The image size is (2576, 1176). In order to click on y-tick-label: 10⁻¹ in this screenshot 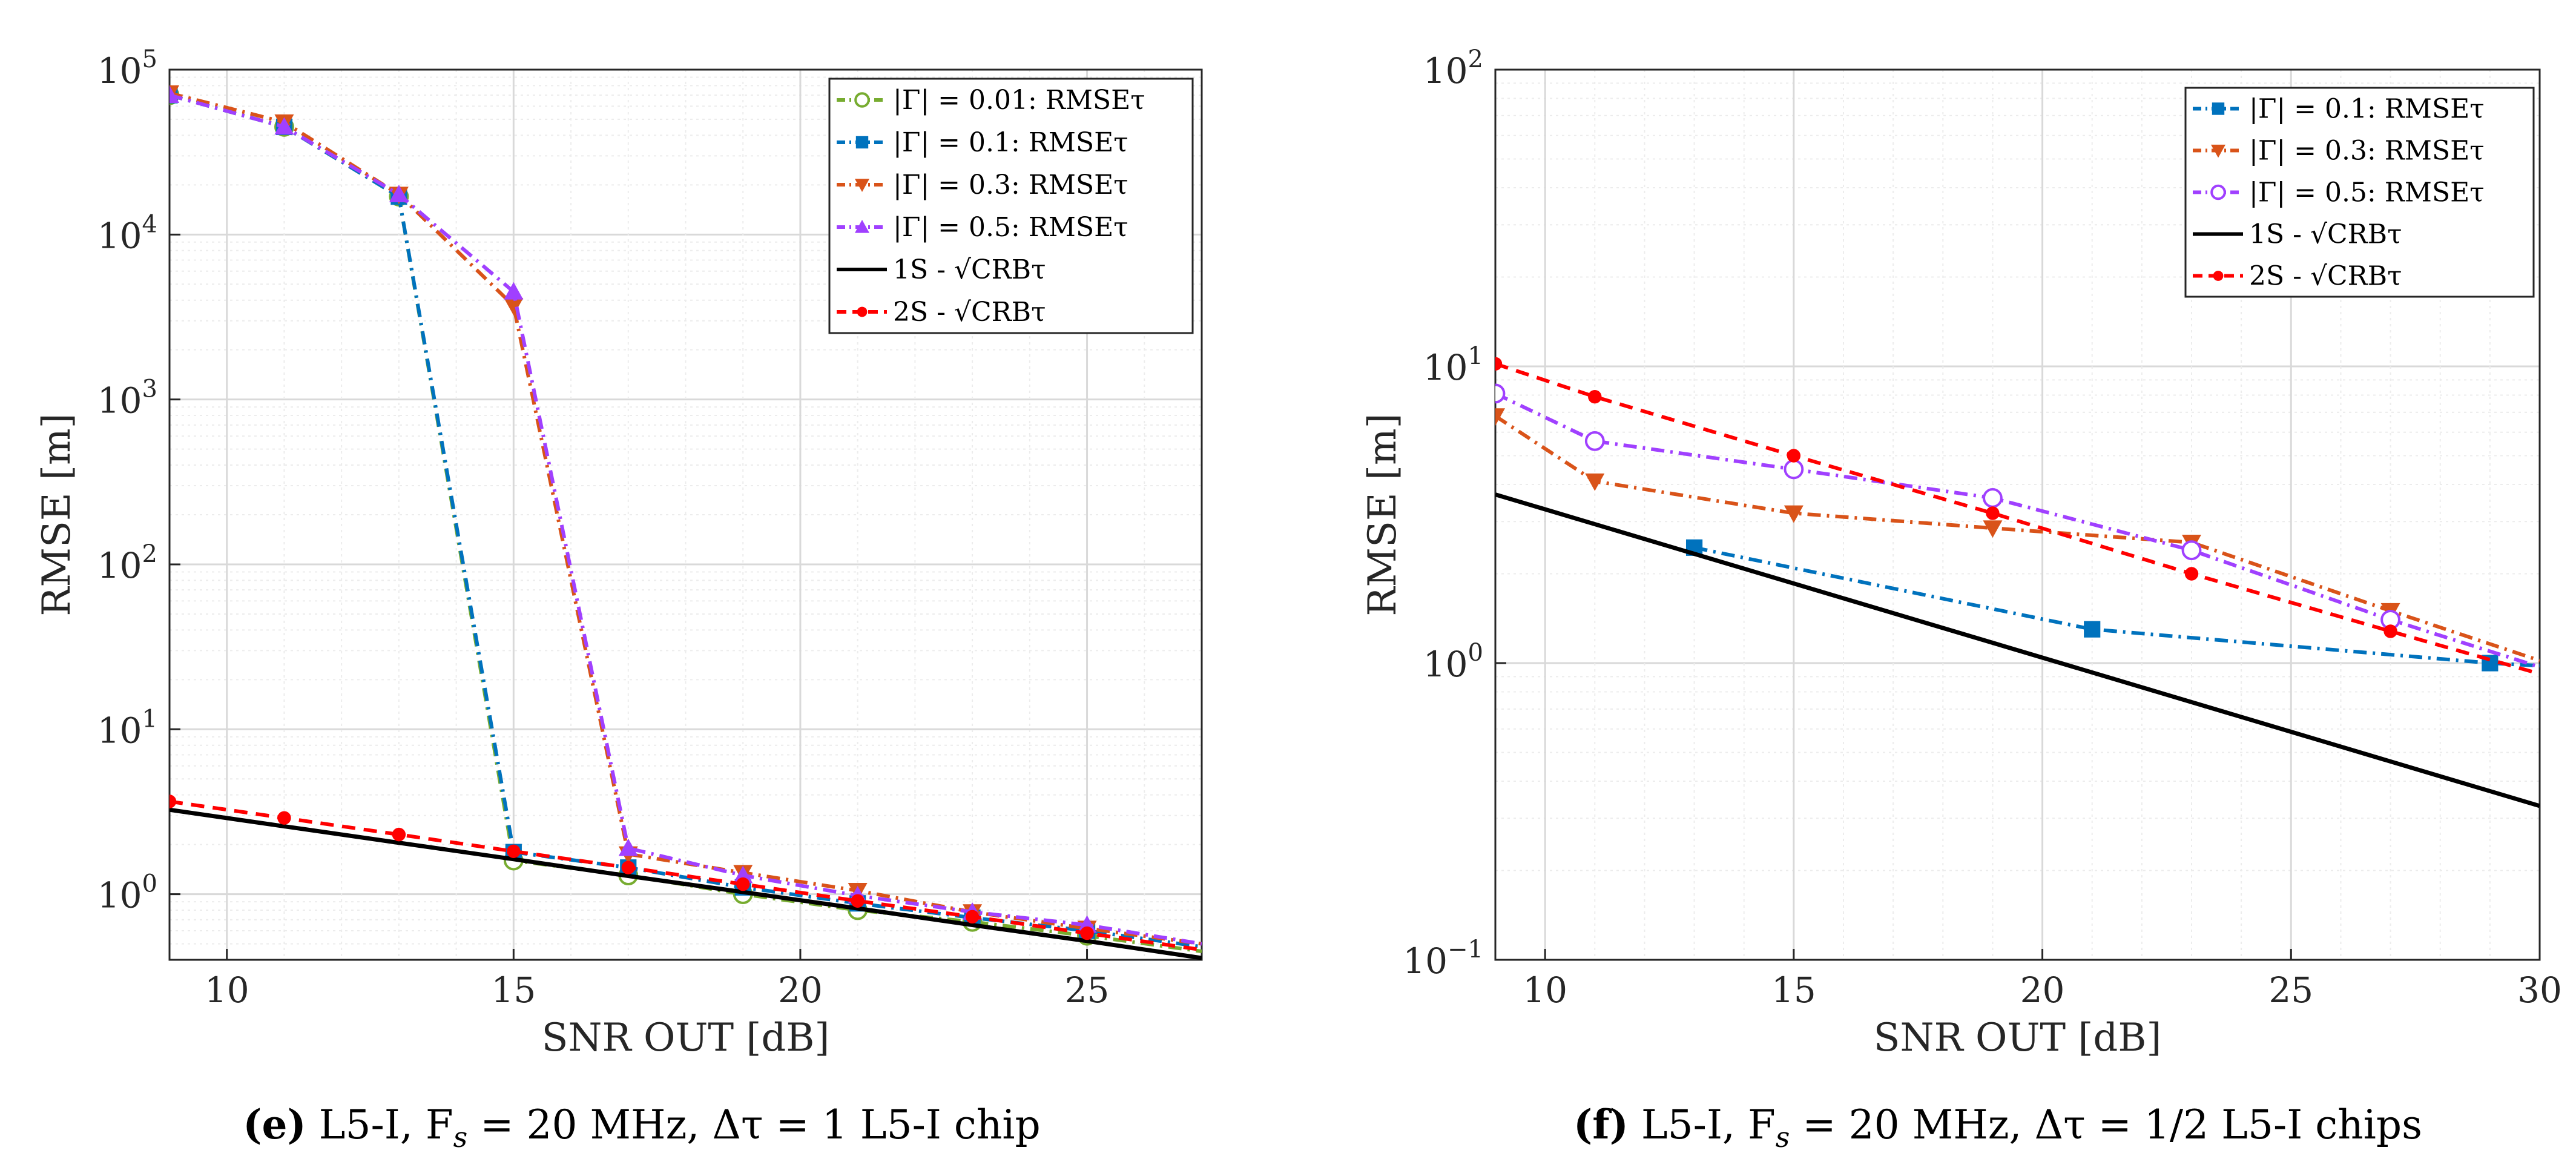, I will do `click(1443, 959)`.